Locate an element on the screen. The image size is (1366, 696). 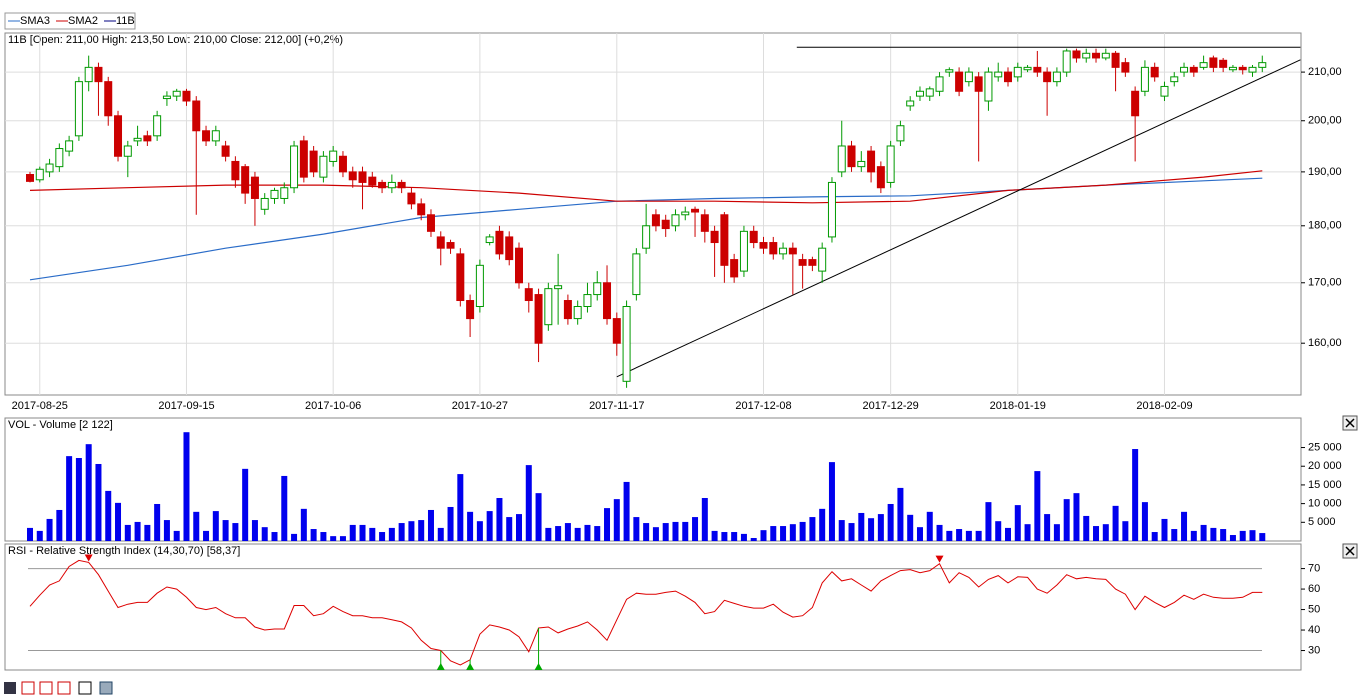
close-volume-button is located at coordinates (1350, 423).